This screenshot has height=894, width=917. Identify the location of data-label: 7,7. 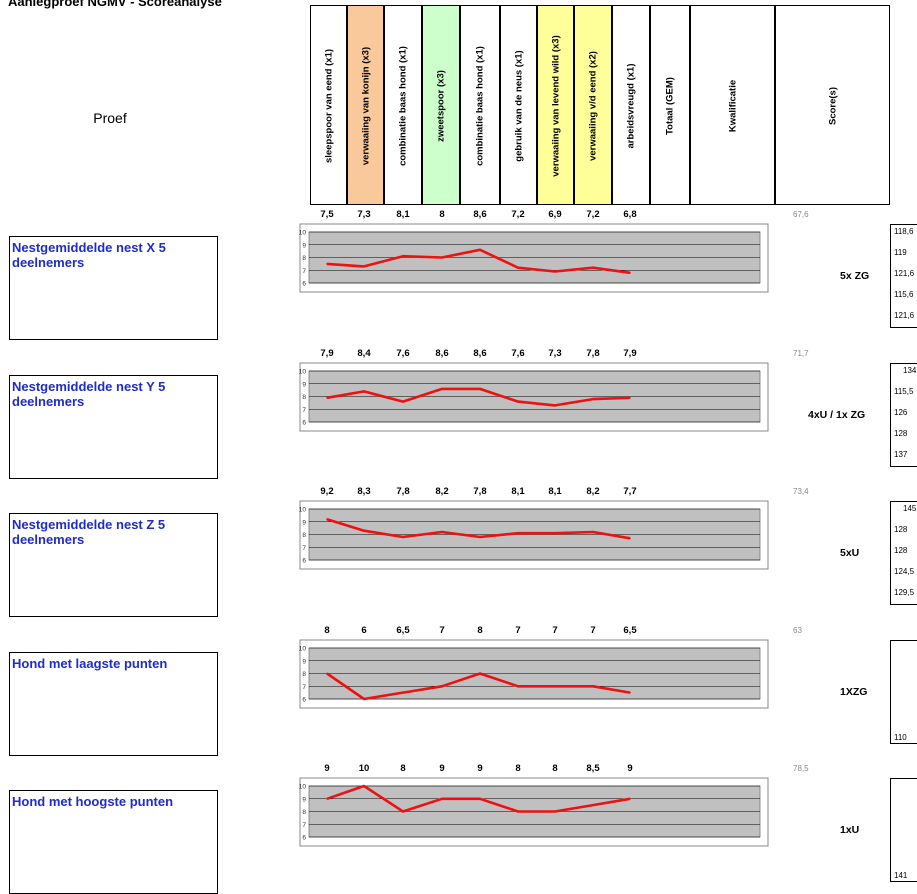
(630, 491).